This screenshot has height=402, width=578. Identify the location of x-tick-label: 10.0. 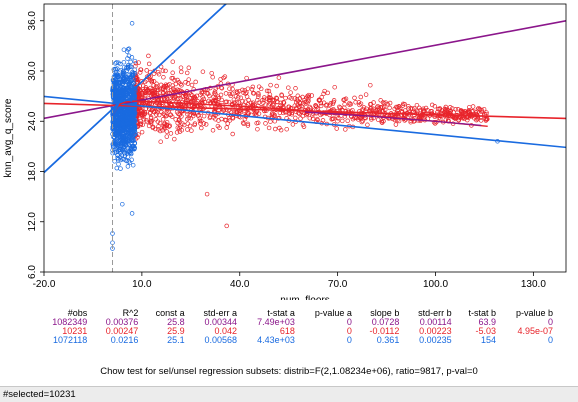
(142, 284).